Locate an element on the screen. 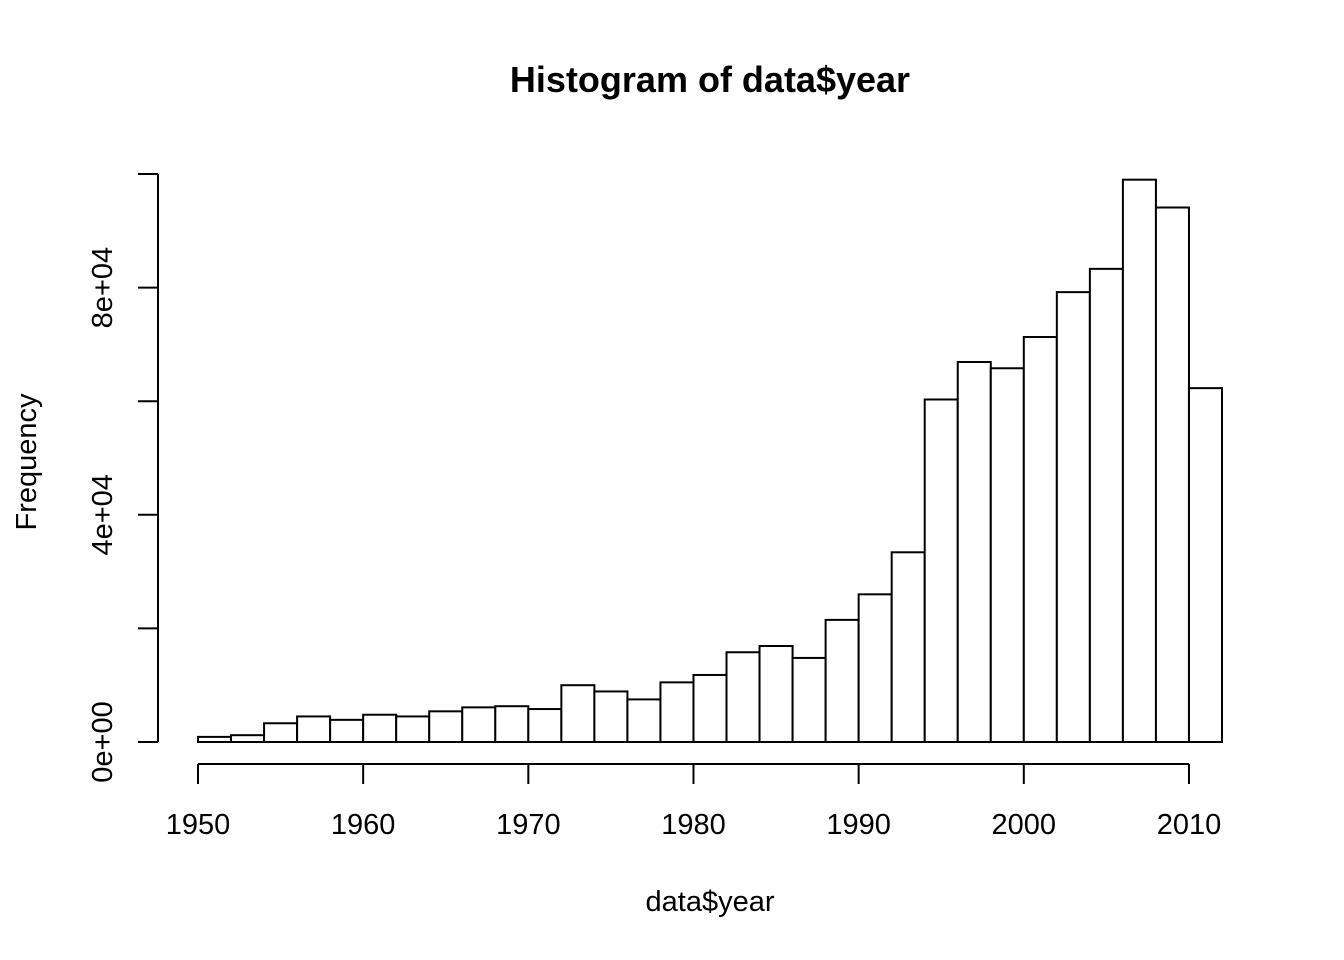 This screenshot has width=1344, height=960. x-tick-label-1970: 1970 is located at coordinates (528, 825).